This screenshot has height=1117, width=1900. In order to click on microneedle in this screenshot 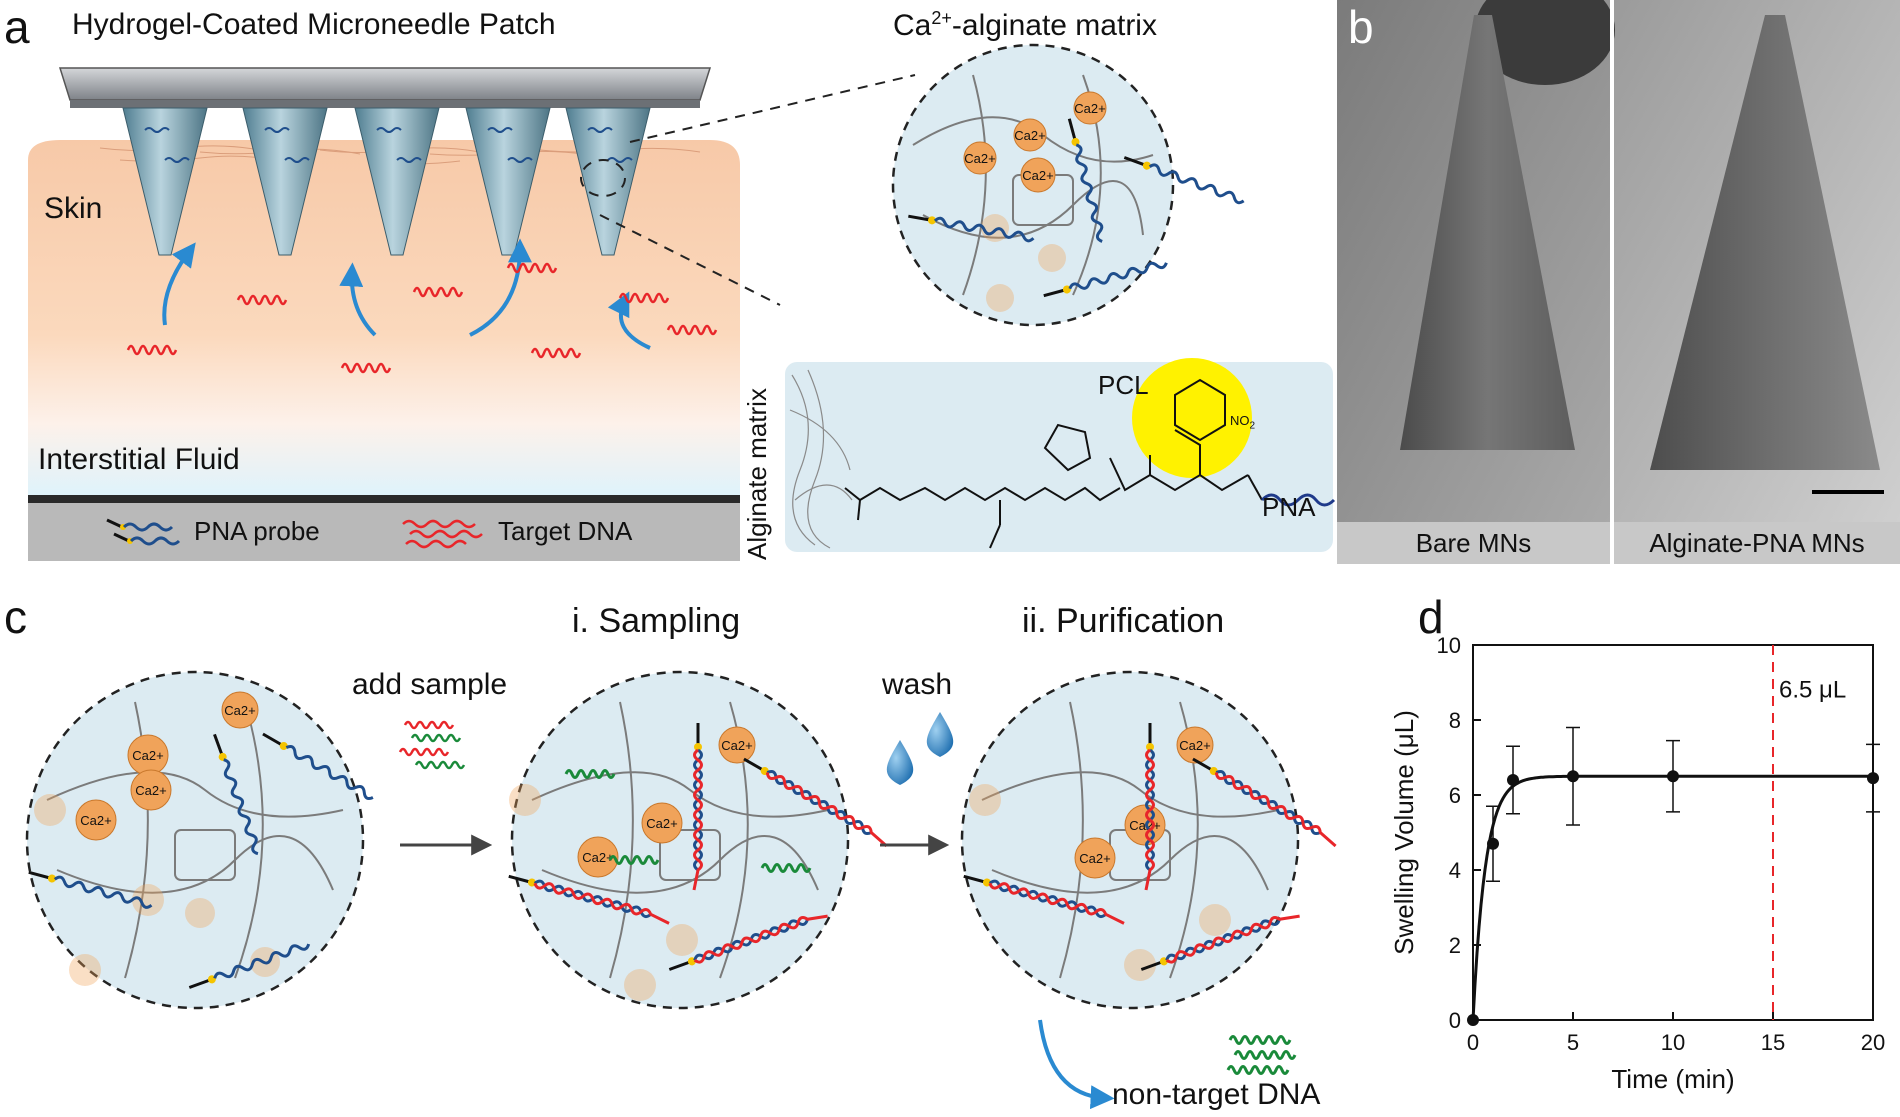, I will do `click(285, 181)`.